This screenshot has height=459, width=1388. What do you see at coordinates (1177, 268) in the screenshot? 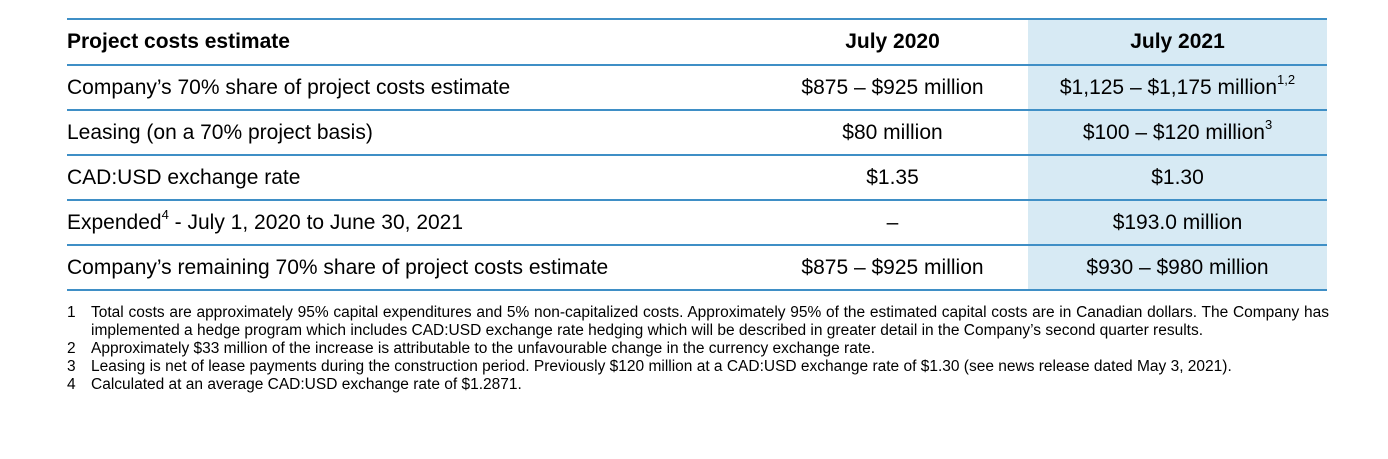
I see `row-value-2021: $930 – $980 million` at bounding box center [1177, 268].